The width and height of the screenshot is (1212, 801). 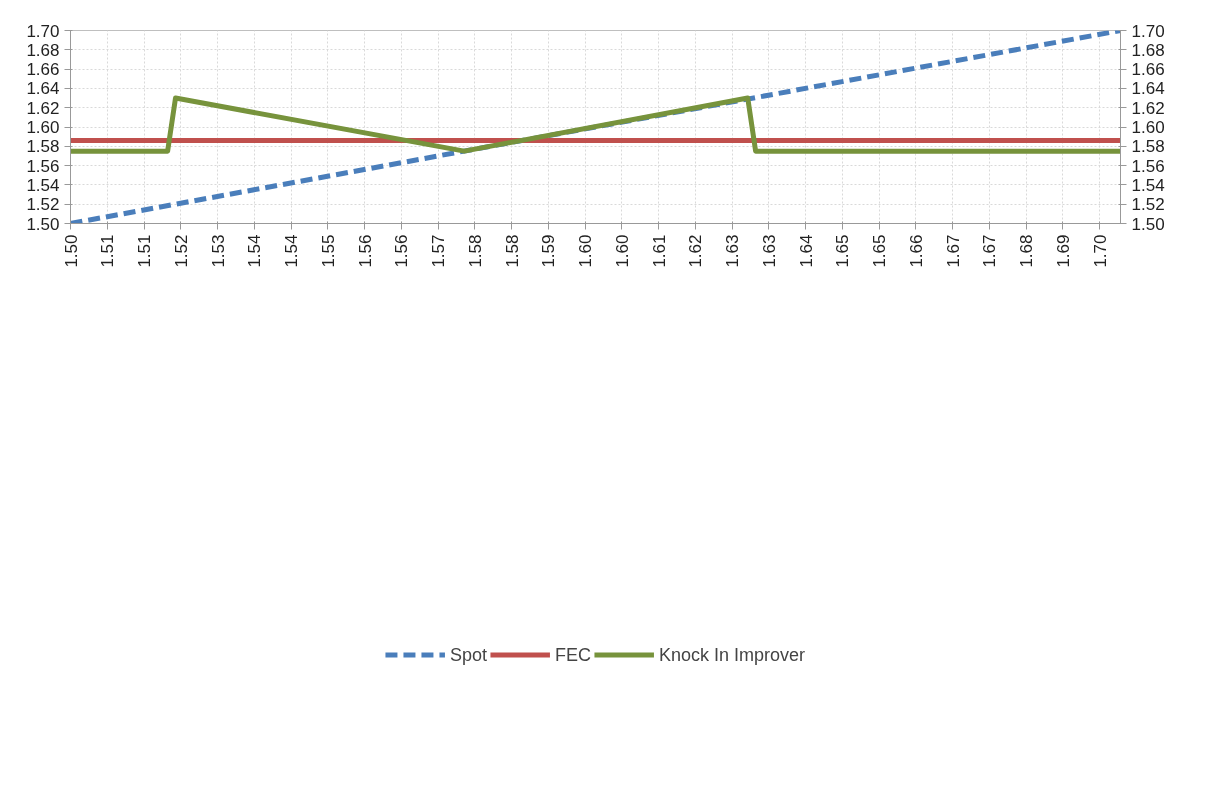 What do you see at coordinates (659, 251) in the screenshot?
I see `x-tick-label: 1.61` at bounding box center [659, 251].